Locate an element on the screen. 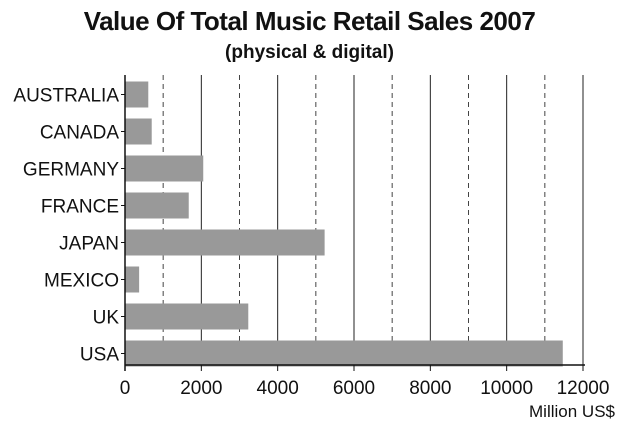  category-label-mexico: MEXICO is located at coordinates (81, 281).